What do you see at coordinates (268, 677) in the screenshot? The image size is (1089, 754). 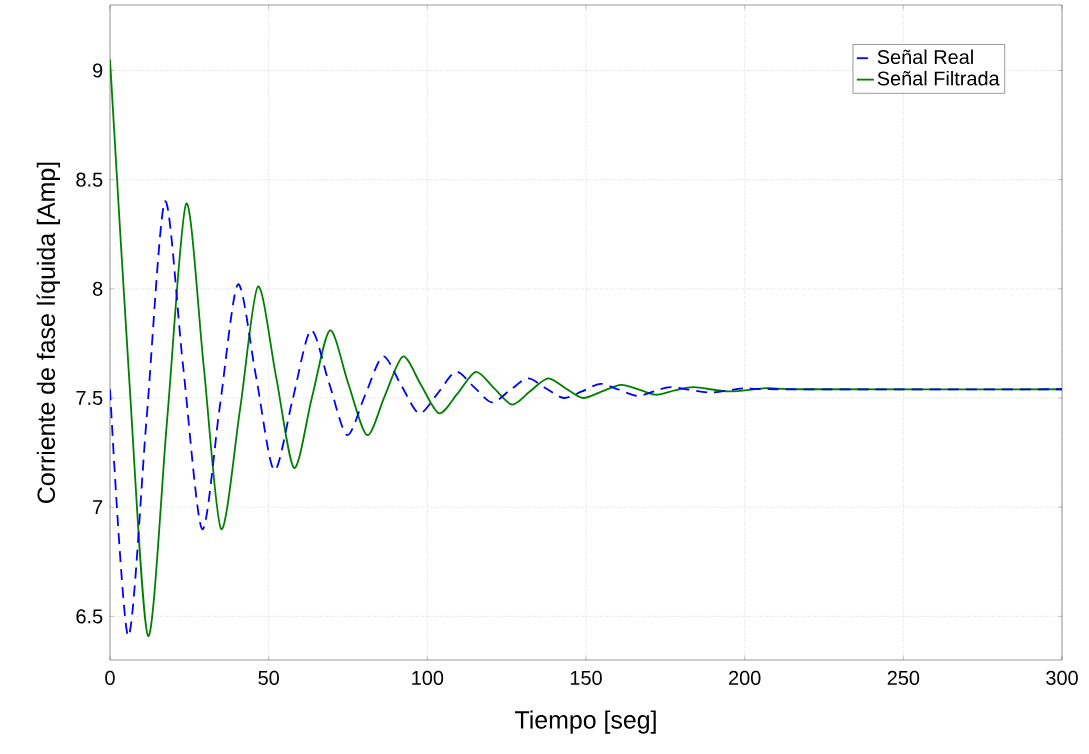 I see `x-tick-label: 50` at bounding box center [268, 677].